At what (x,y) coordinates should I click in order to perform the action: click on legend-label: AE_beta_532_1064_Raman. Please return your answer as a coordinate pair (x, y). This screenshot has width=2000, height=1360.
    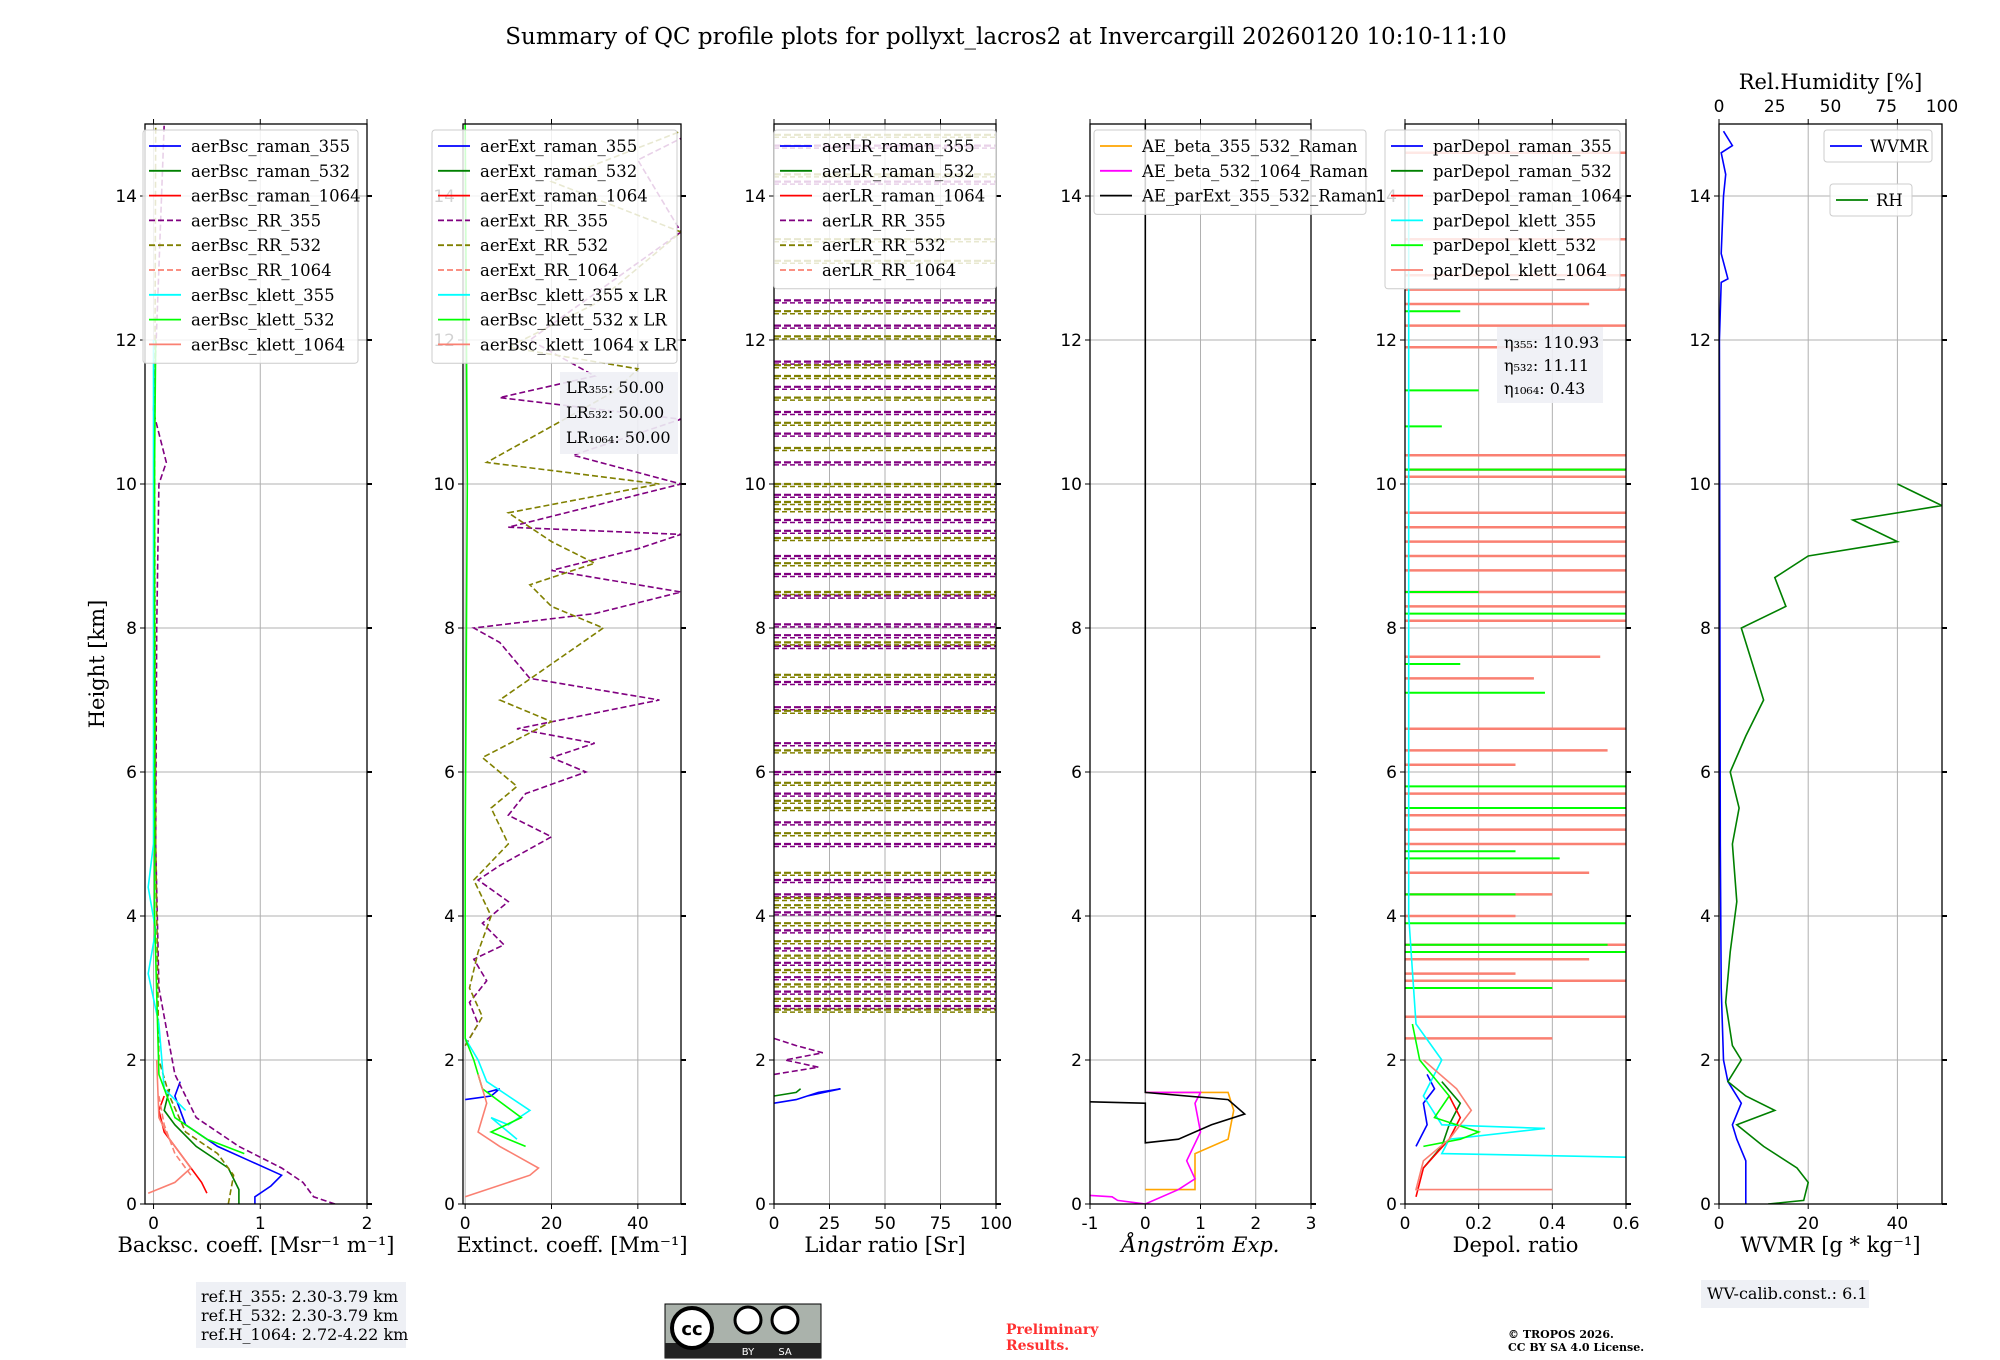
    Looking at the image, I should click on (1254, 171).